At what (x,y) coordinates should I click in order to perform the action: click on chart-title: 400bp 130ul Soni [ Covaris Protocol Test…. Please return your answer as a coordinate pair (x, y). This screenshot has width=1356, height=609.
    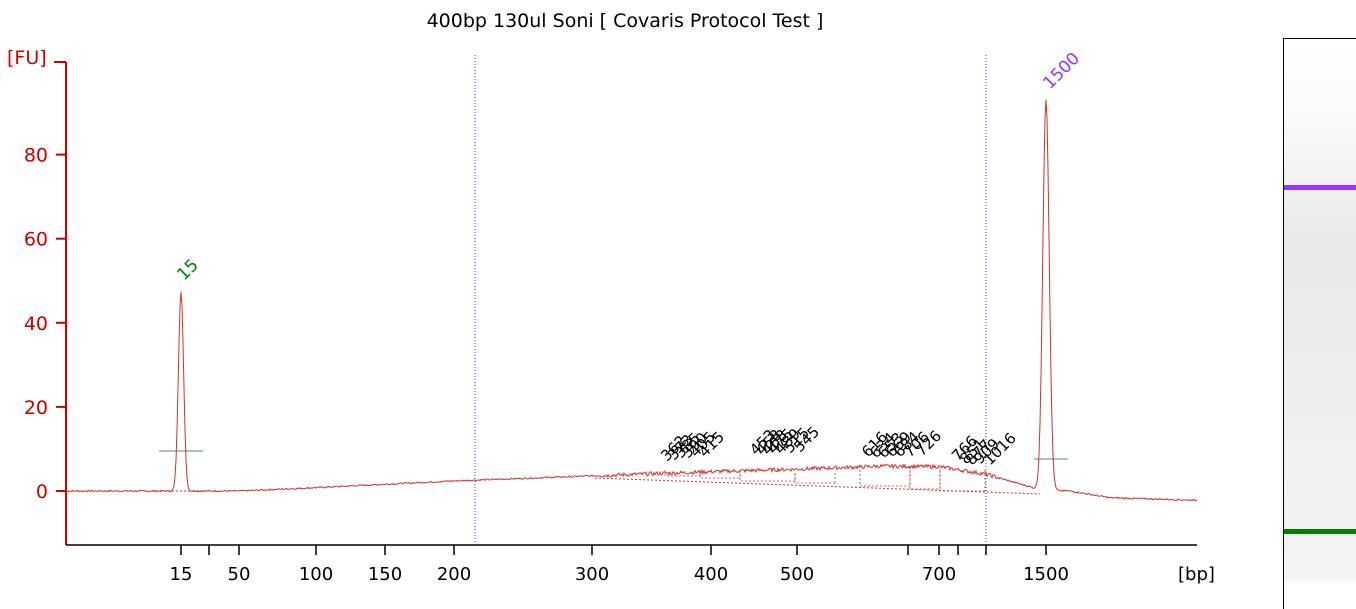
    Looking at the image, I should click on (625, 21).